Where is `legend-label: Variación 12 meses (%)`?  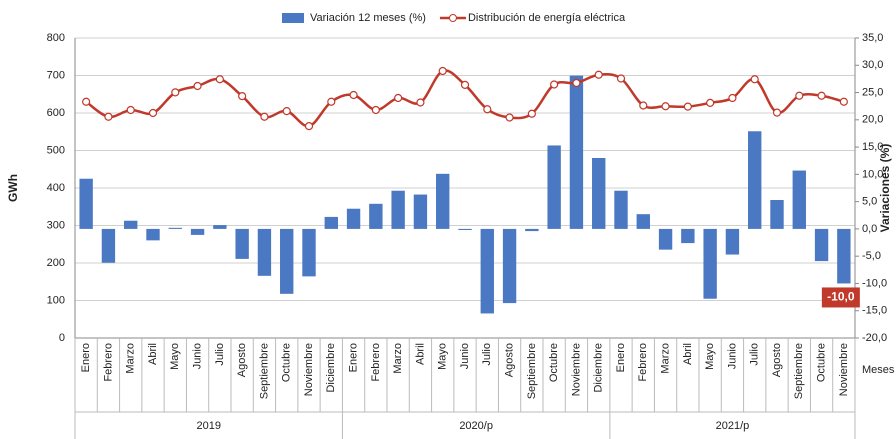
legend-label: Variación 12 meses (%) is located at coordinates (368, 18).